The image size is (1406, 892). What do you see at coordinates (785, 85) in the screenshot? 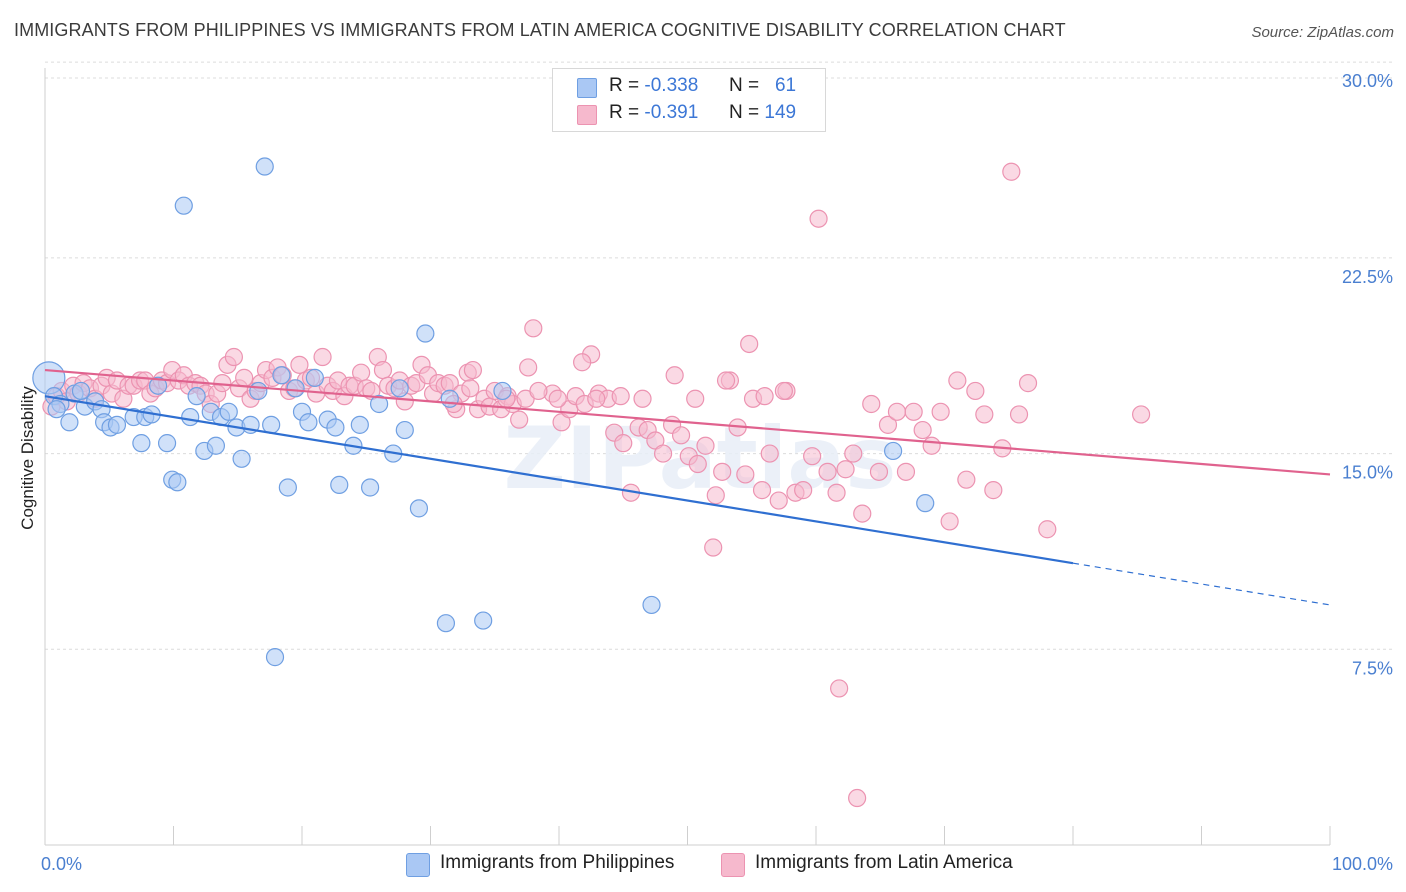
I see `legend-n-value-philippines: 61` at bounding box center [785, 85].